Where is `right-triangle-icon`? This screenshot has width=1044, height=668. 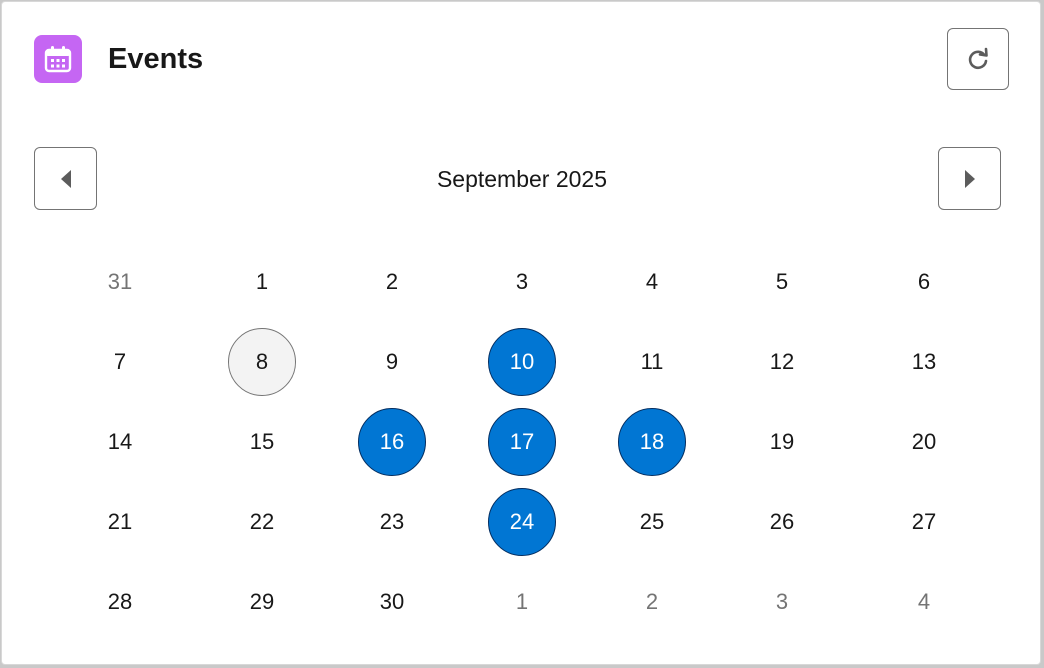 right-triangle-icon is located at coordinates (969, 178).